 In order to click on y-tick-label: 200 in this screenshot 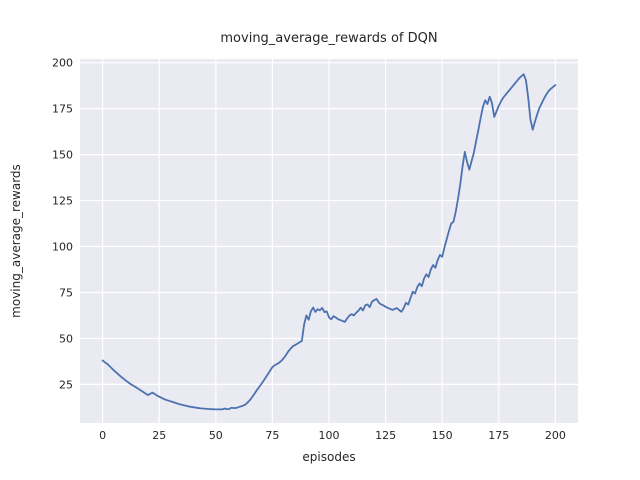, I will do `click(62, 63)`.